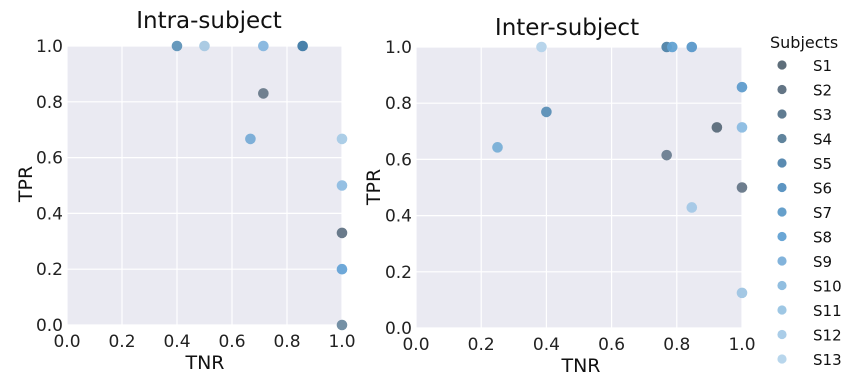 The image size is (845, 376). I want to click on inter-x-axis-label: TNR, so click(580, 365).